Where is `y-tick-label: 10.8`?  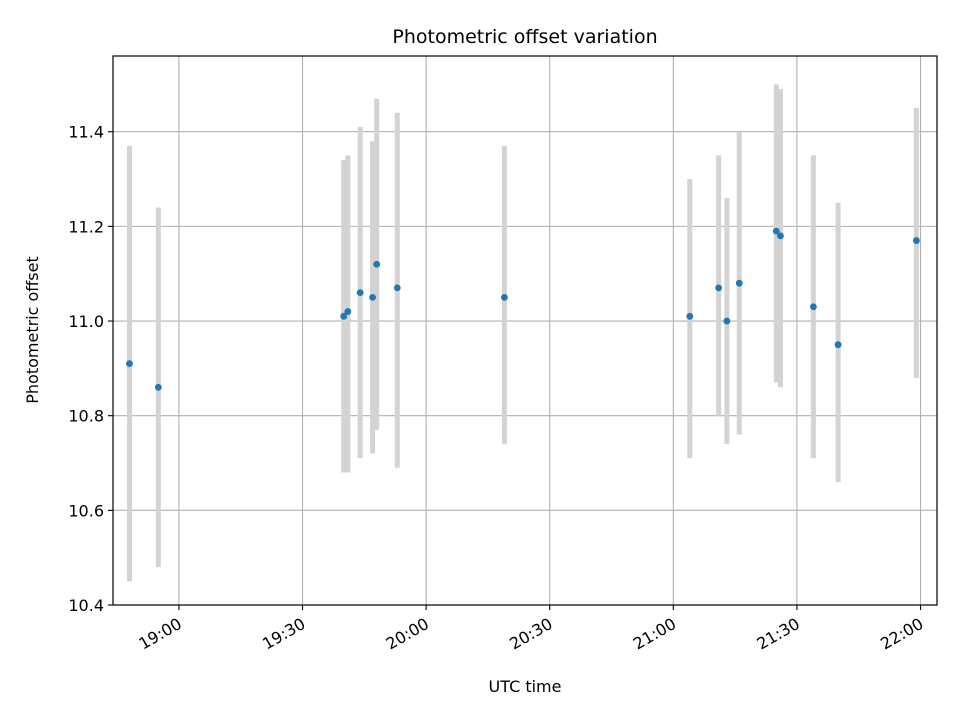 y-tick-label: 10.8 is located at coordinates (86, 416).